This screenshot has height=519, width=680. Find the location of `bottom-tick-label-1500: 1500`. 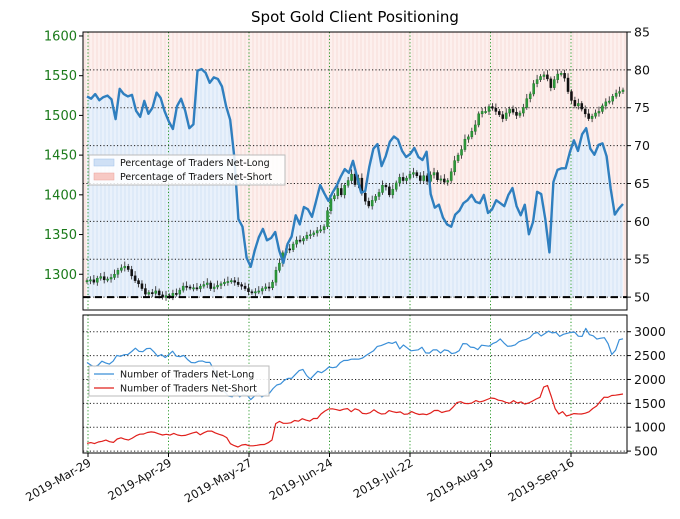

bottom-tick-label-1500: 1500 is located at coordinates (650, 403).